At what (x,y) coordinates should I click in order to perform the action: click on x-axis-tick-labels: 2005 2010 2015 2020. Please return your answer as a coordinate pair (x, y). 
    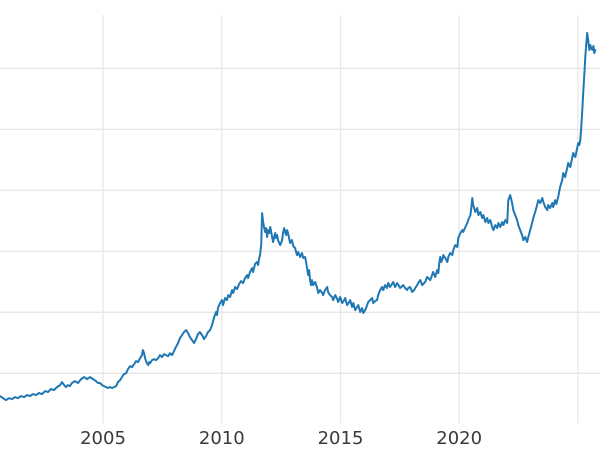
    Looking at the image, I should click on (281, 438).